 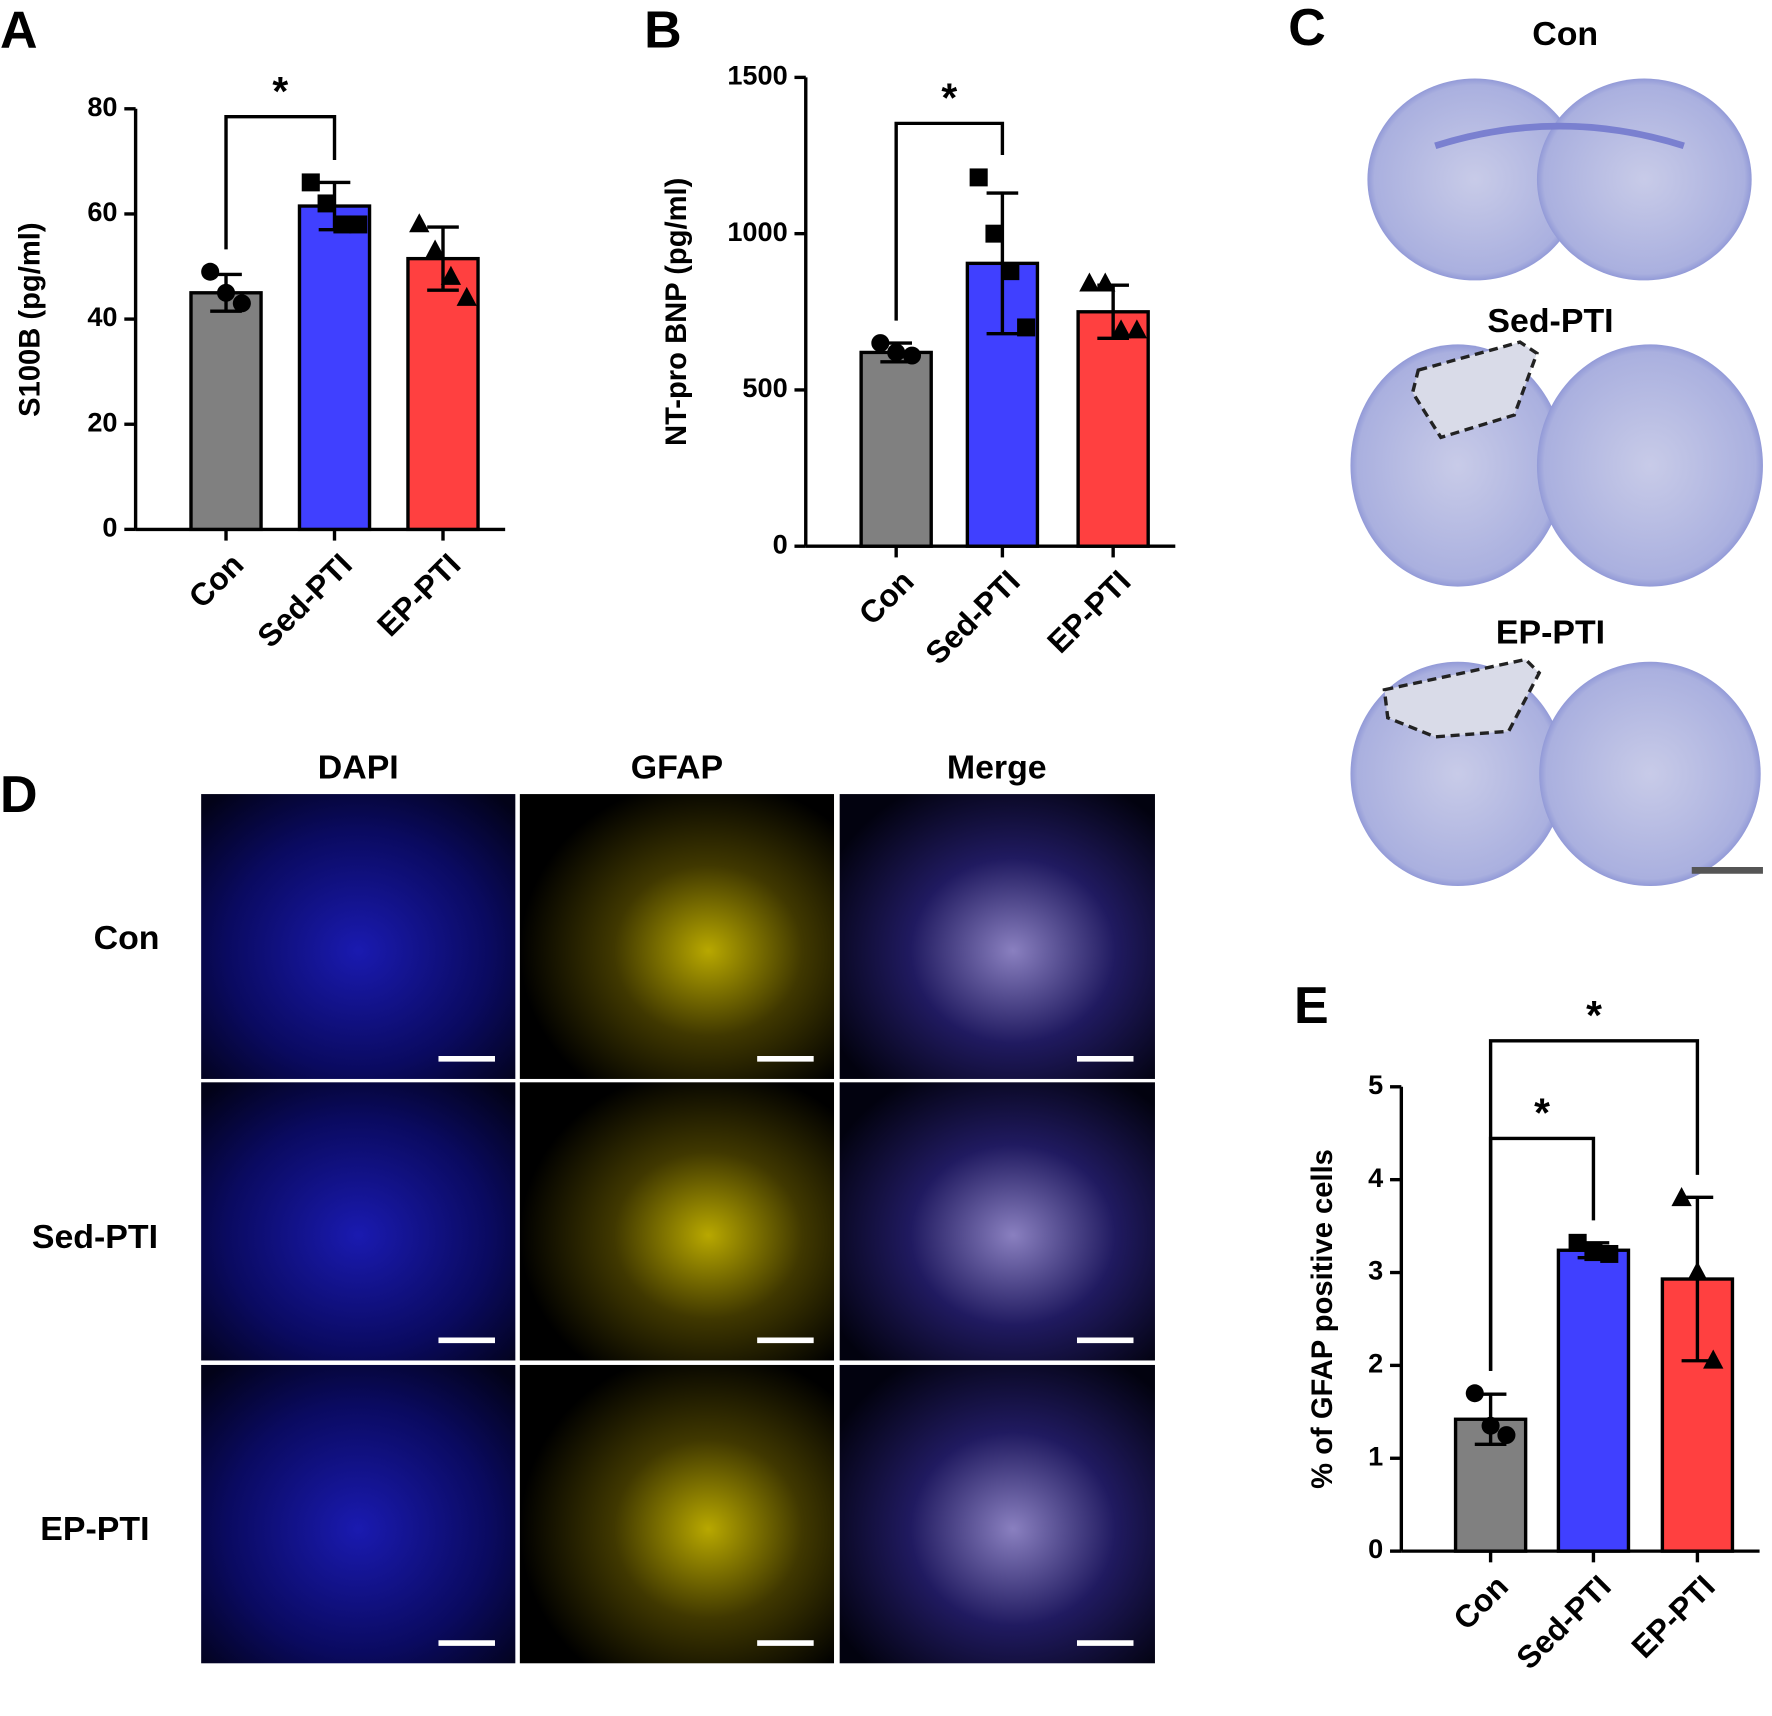 I want to click on panel-letter: D, so click(x=19, y=794).